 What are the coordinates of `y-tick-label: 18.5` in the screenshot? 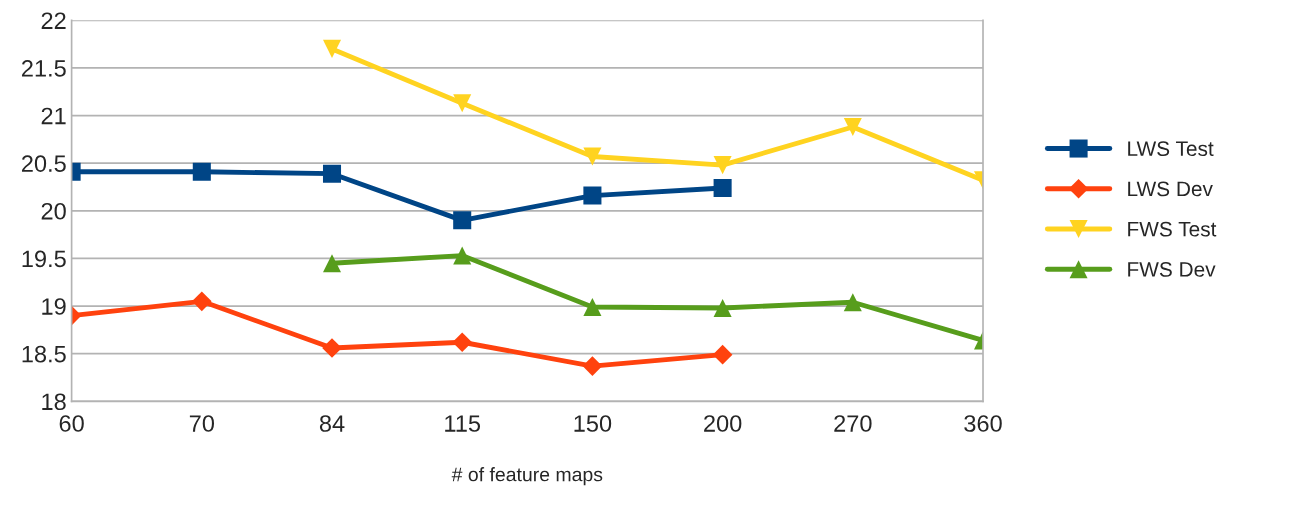 It's located at (44, 354).